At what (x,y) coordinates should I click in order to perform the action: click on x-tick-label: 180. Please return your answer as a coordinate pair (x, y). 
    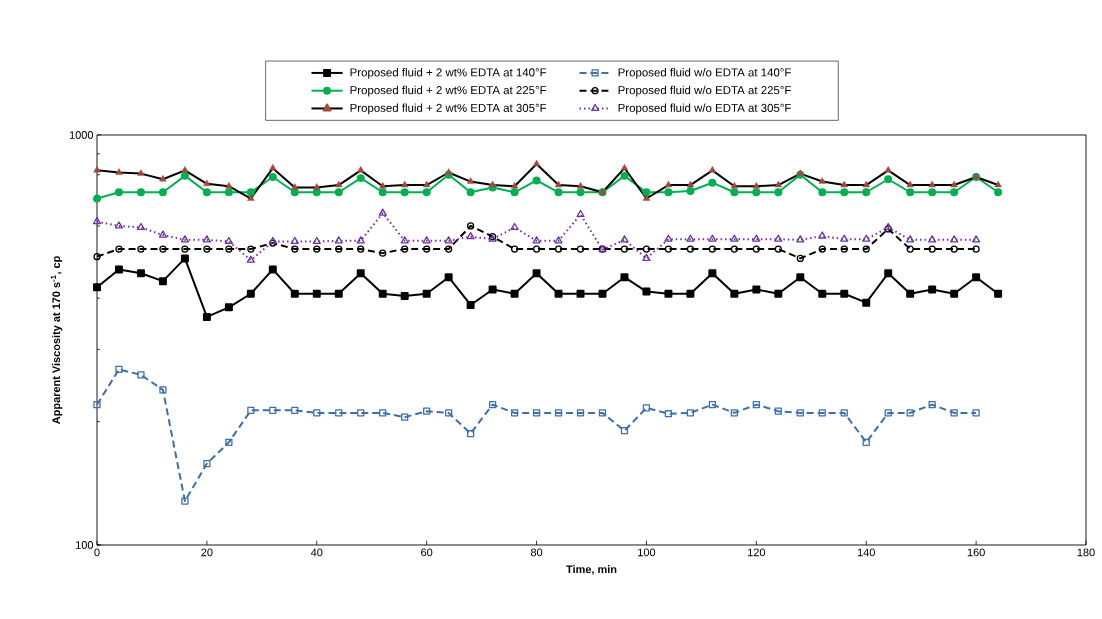
    Looking at the image, I should click on (1086, 552).